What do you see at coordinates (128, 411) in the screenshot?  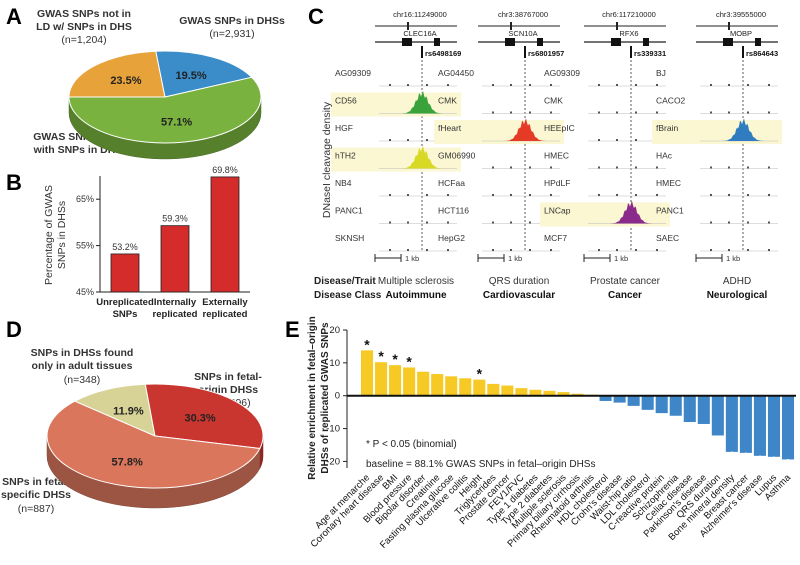 I see `pie-d-pct-0: 11.9%` at bounding box center [128, 411].